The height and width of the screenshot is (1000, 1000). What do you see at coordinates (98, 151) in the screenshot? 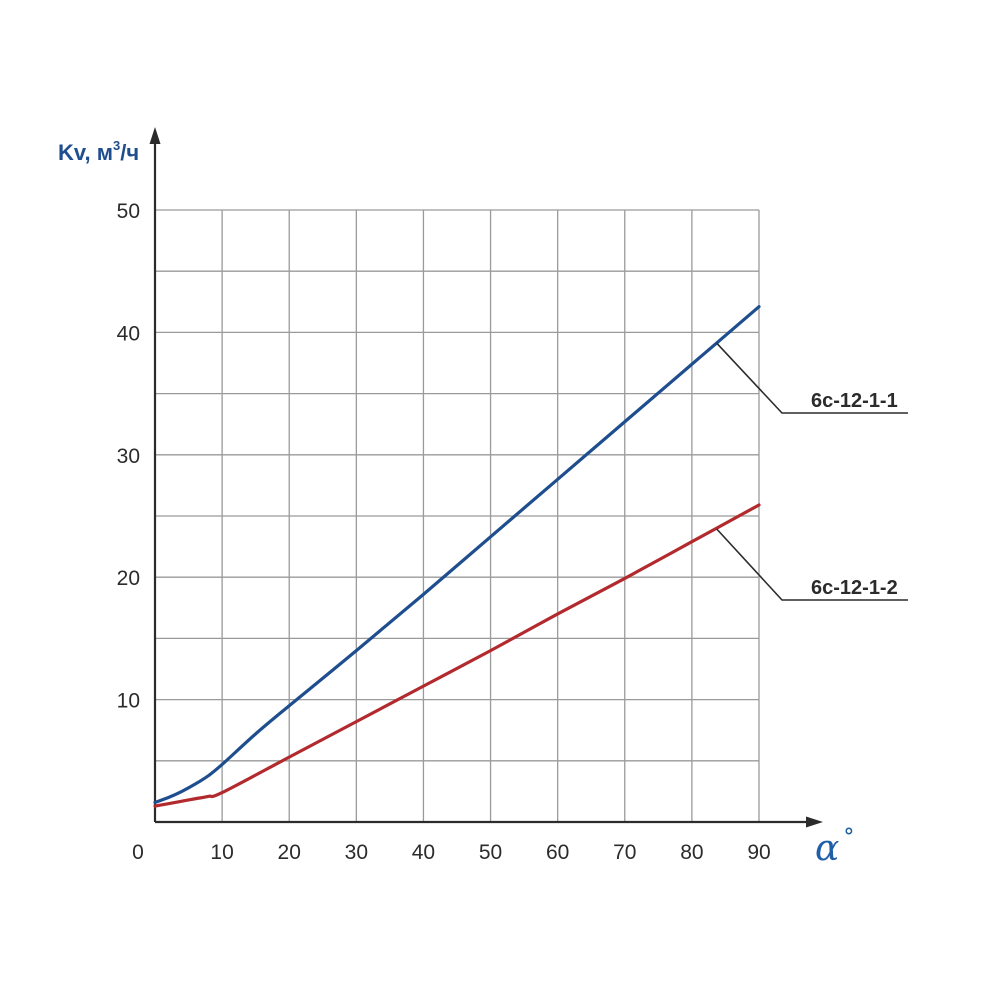
I see `y-axis-label: Kv, м3/ч` at bounding box center [98, 151].